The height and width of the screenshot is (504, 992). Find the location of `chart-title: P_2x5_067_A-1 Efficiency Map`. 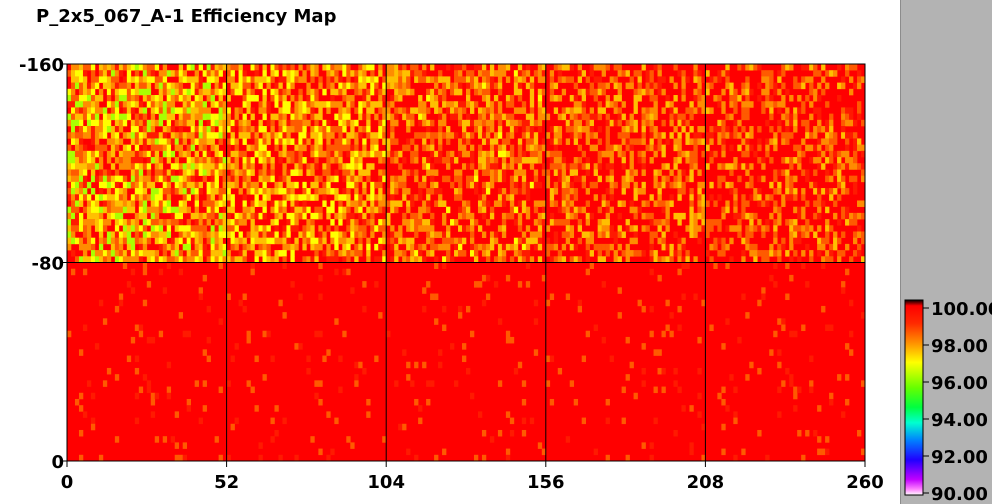

chart-title: P_2x5_067_A-1 Efficiency Map is located at coordinates (186, 16).